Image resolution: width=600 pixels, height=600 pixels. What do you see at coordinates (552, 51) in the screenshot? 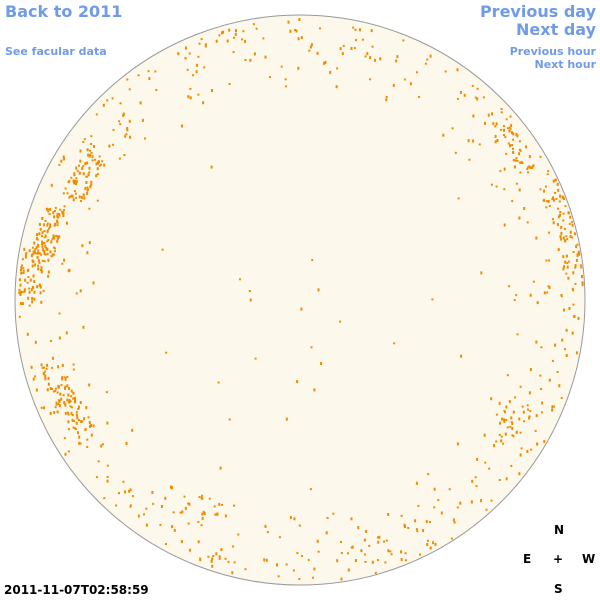
I see `prev-hour-link: Previous hour` at bounding box center [552, 51].